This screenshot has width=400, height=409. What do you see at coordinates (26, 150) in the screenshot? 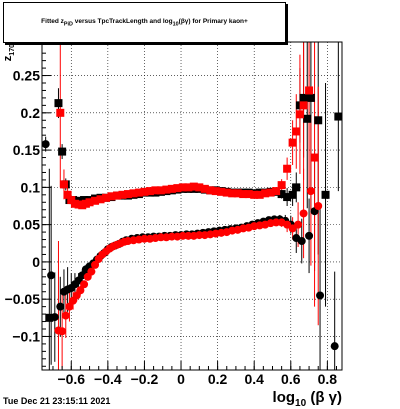
I see `y-tick-label: 0.15` at bounding box center [26, 150].